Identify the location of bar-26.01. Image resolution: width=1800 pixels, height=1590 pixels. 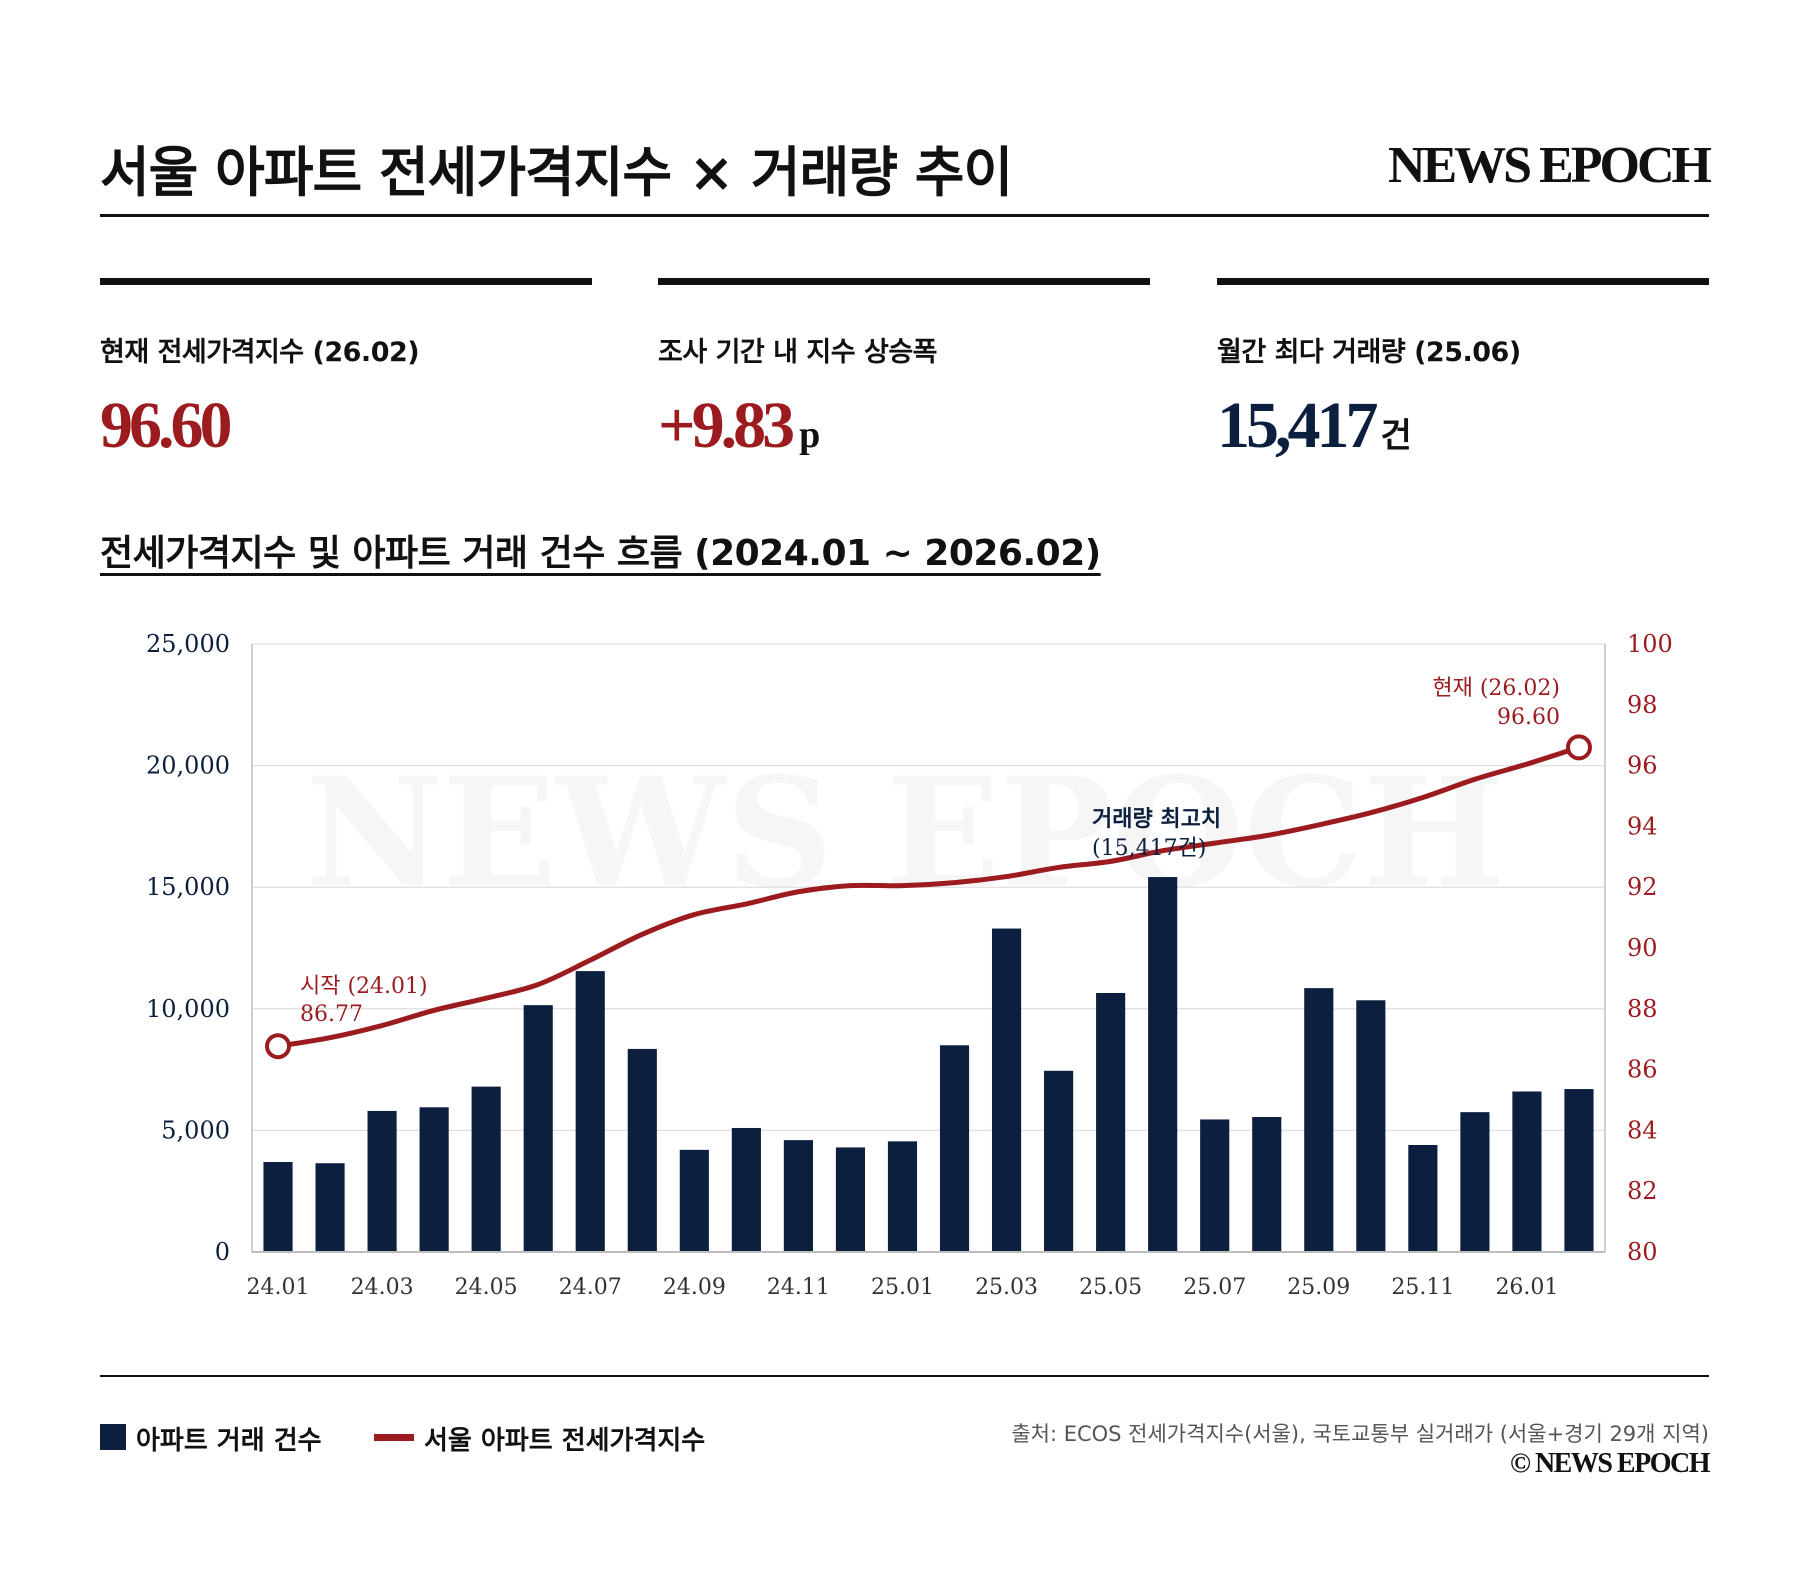
(1527, 1171).